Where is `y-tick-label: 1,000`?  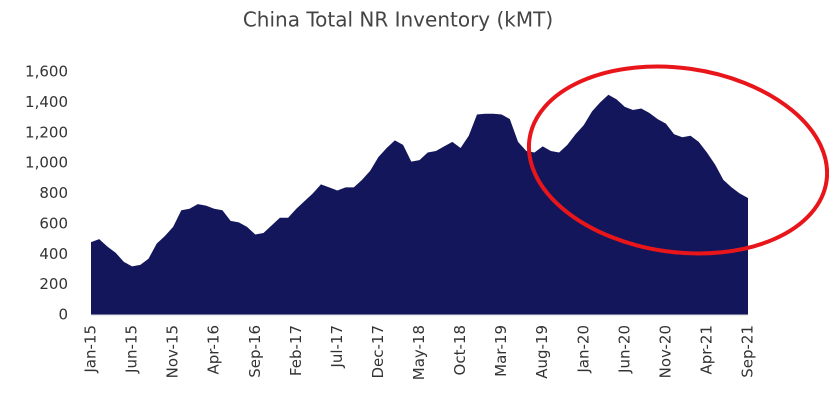
y-tick-label: 1,000 is located at coordinates (46, 163).